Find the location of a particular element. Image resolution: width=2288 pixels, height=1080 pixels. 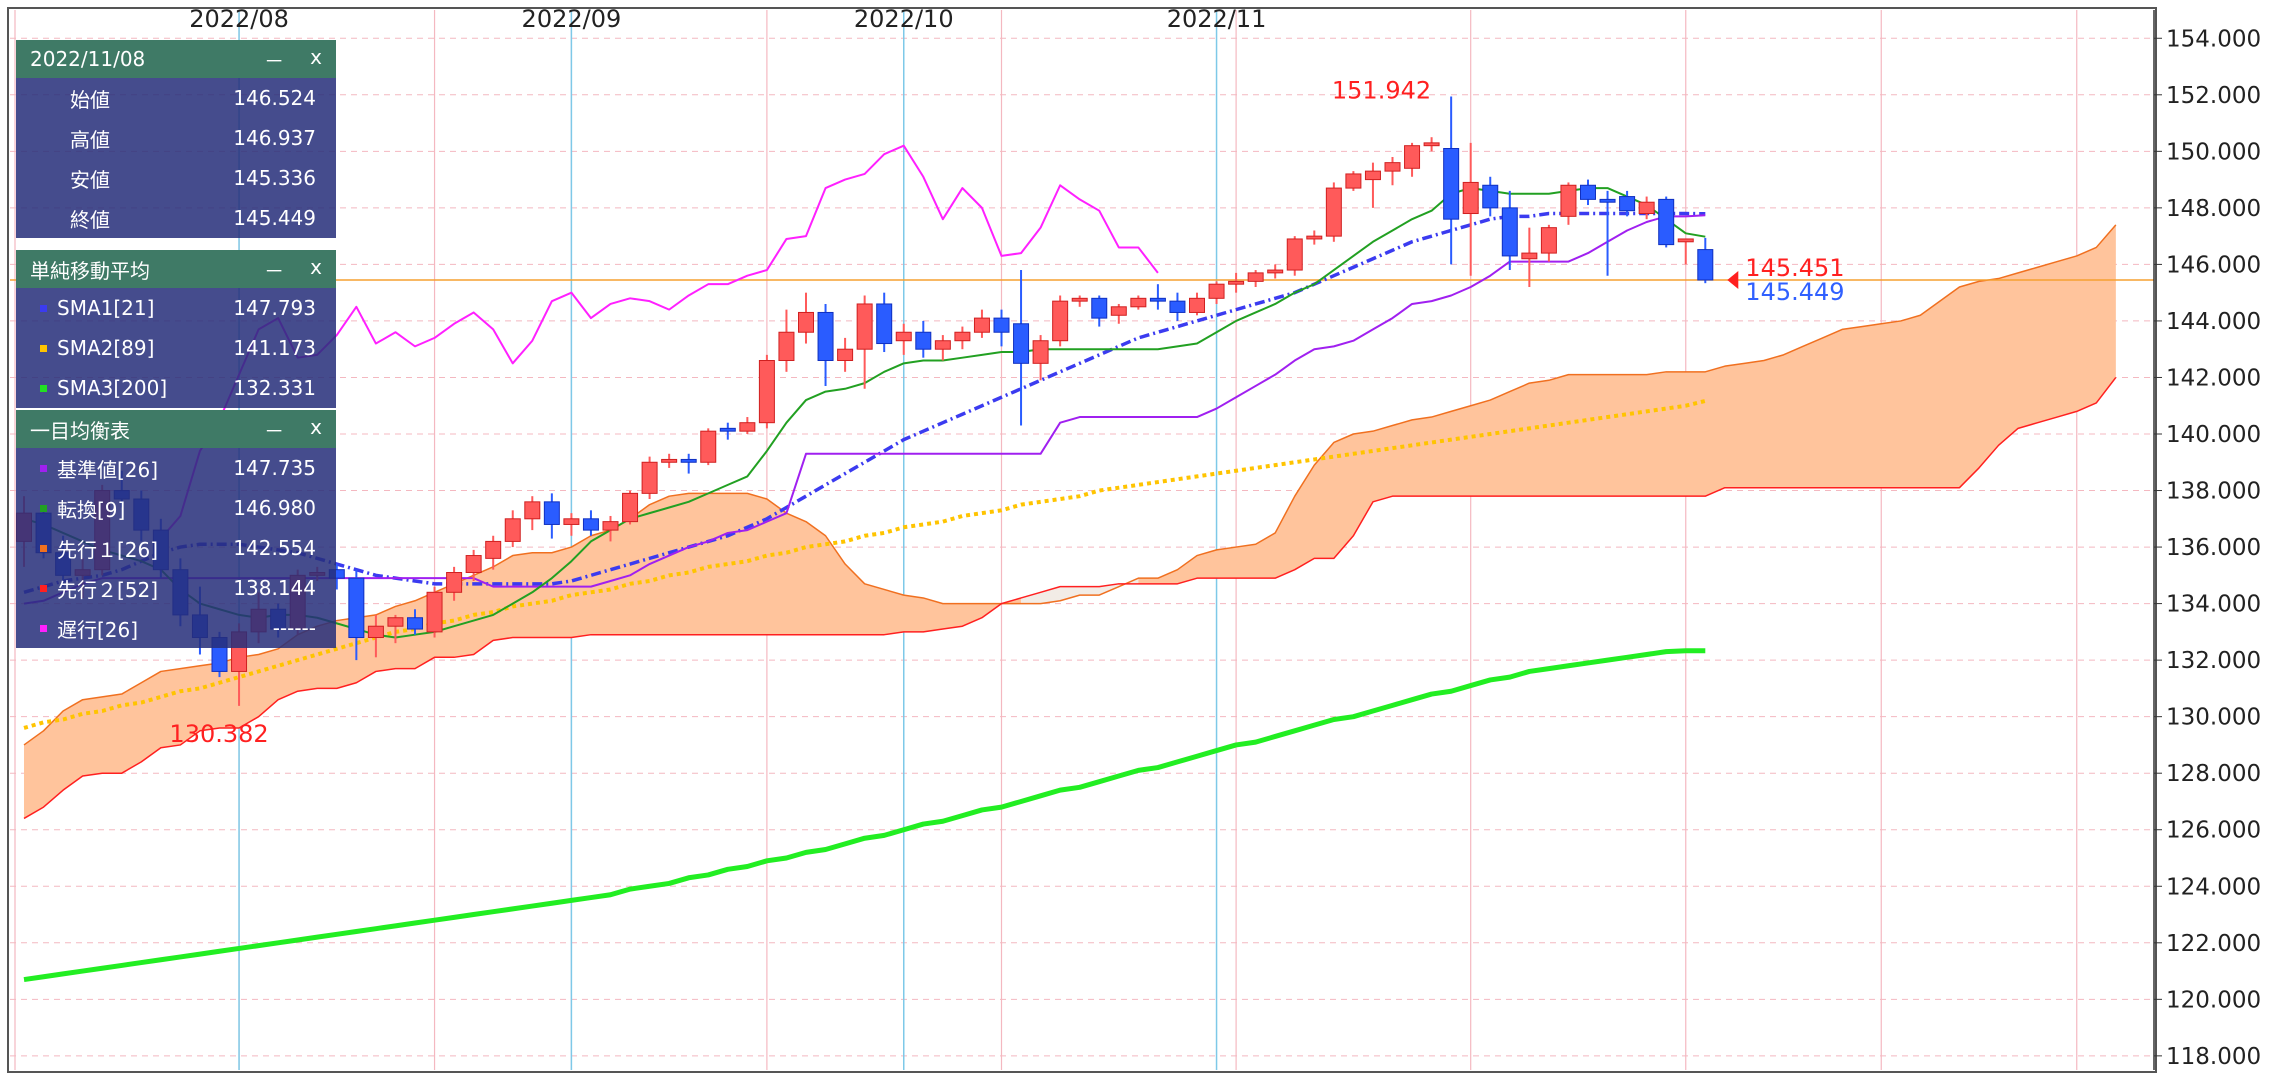

y-tick-label: 140.000 is located at coordinates (2213, 435).